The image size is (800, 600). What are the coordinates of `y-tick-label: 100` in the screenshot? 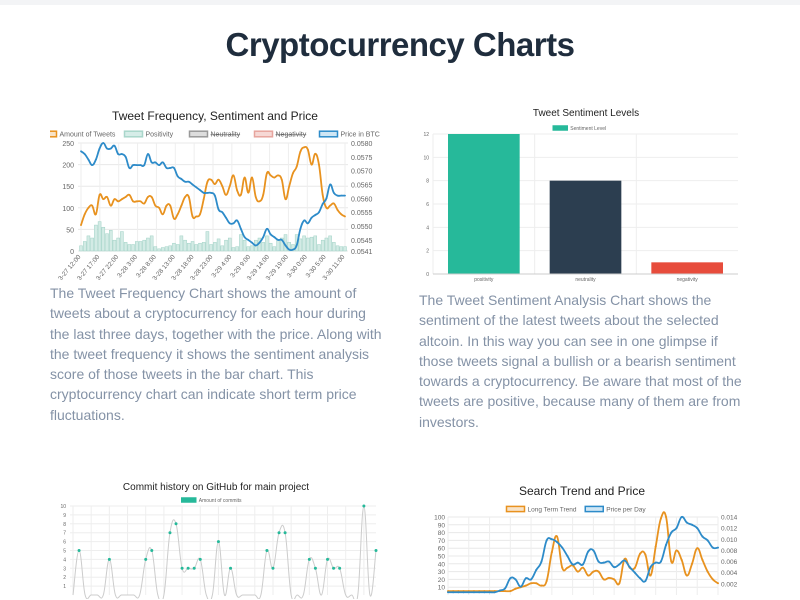 It's located at (439, 518).